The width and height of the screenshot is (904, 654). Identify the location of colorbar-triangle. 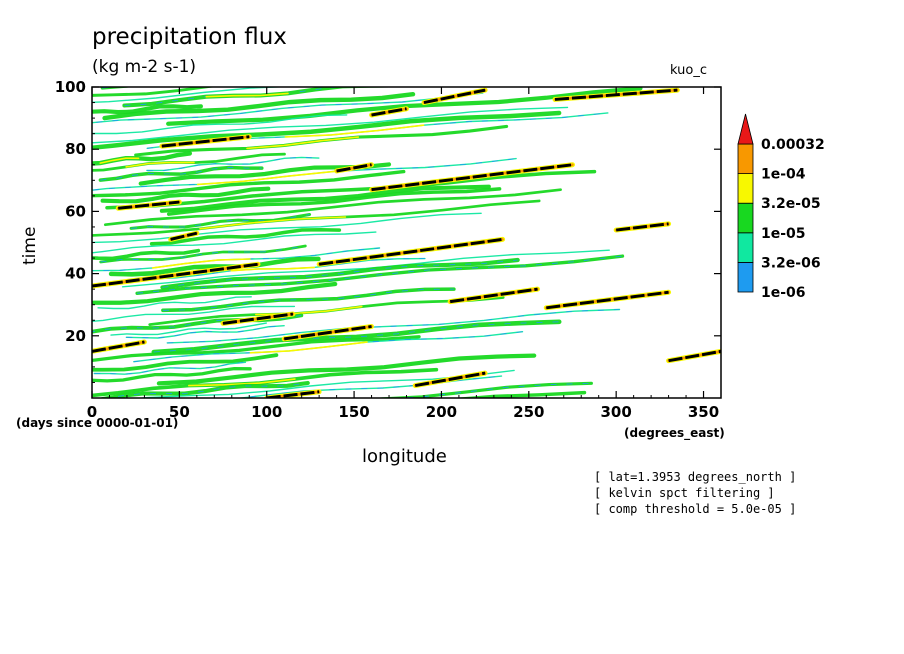
(745, 129).